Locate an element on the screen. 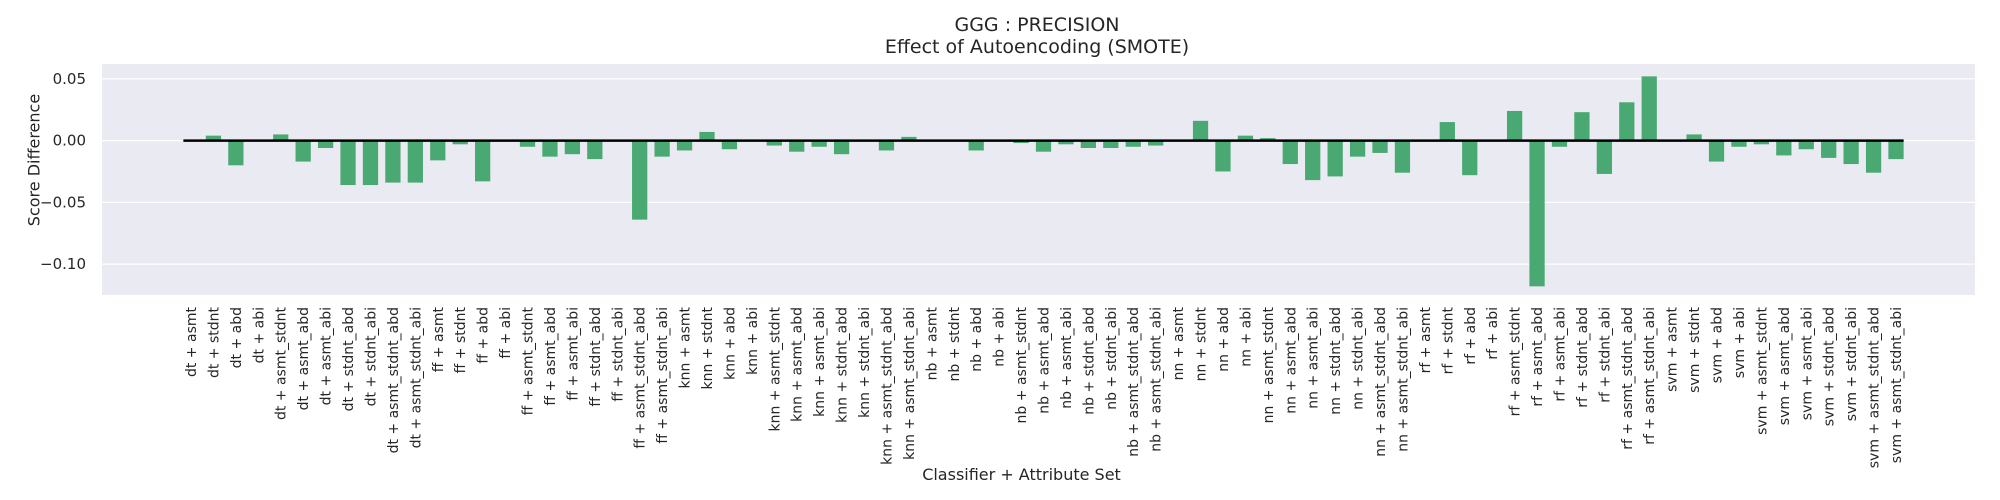  x-tick-label: svm + abd is located at coordinates (1718, 345).